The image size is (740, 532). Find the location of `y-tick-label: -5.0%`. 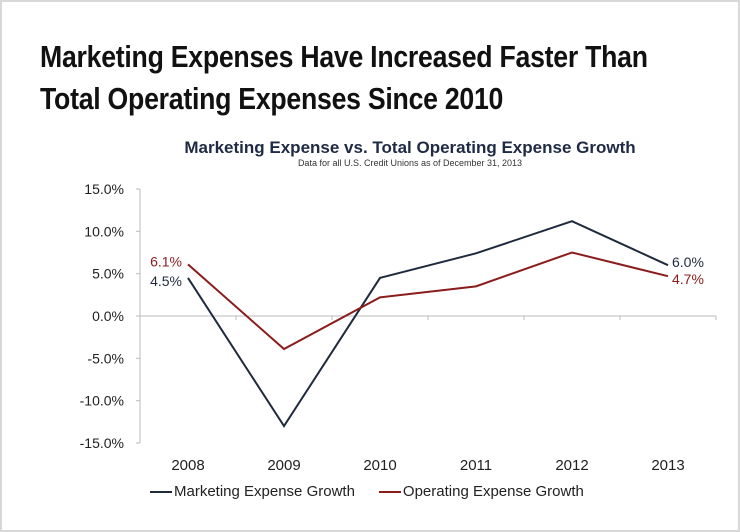

y-tick-label: -5.0% is located at coordinates (105, 358).